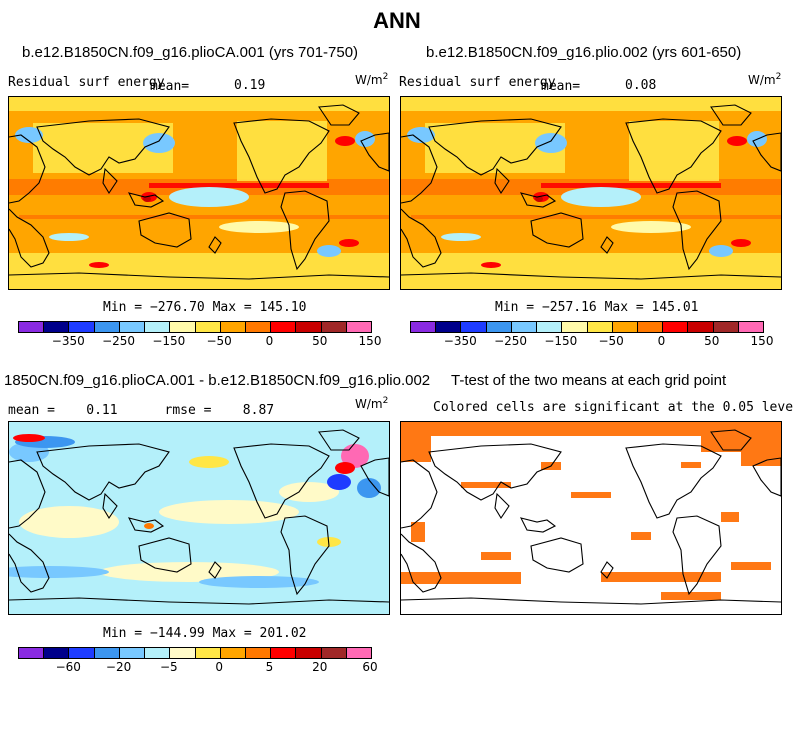  What do you see at coordinates (372, 403) in the screenshot?
I see `unit-bottom-left: W/m2` at bounding box center [372, 403].